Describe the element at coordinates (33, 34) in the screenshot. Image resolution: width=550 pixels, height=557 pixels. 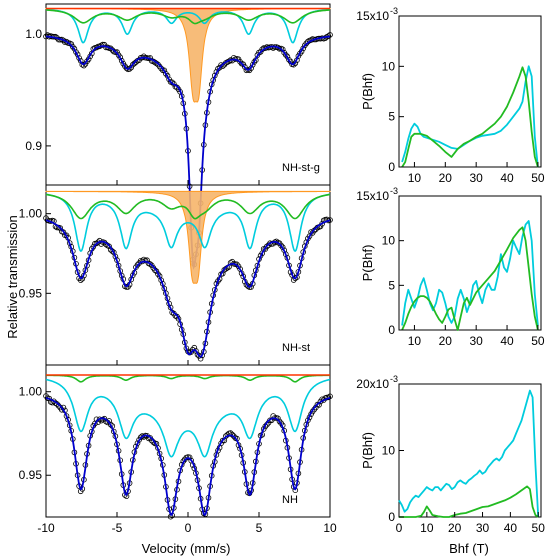
I see `y-tick-label: 1.0` at that location.